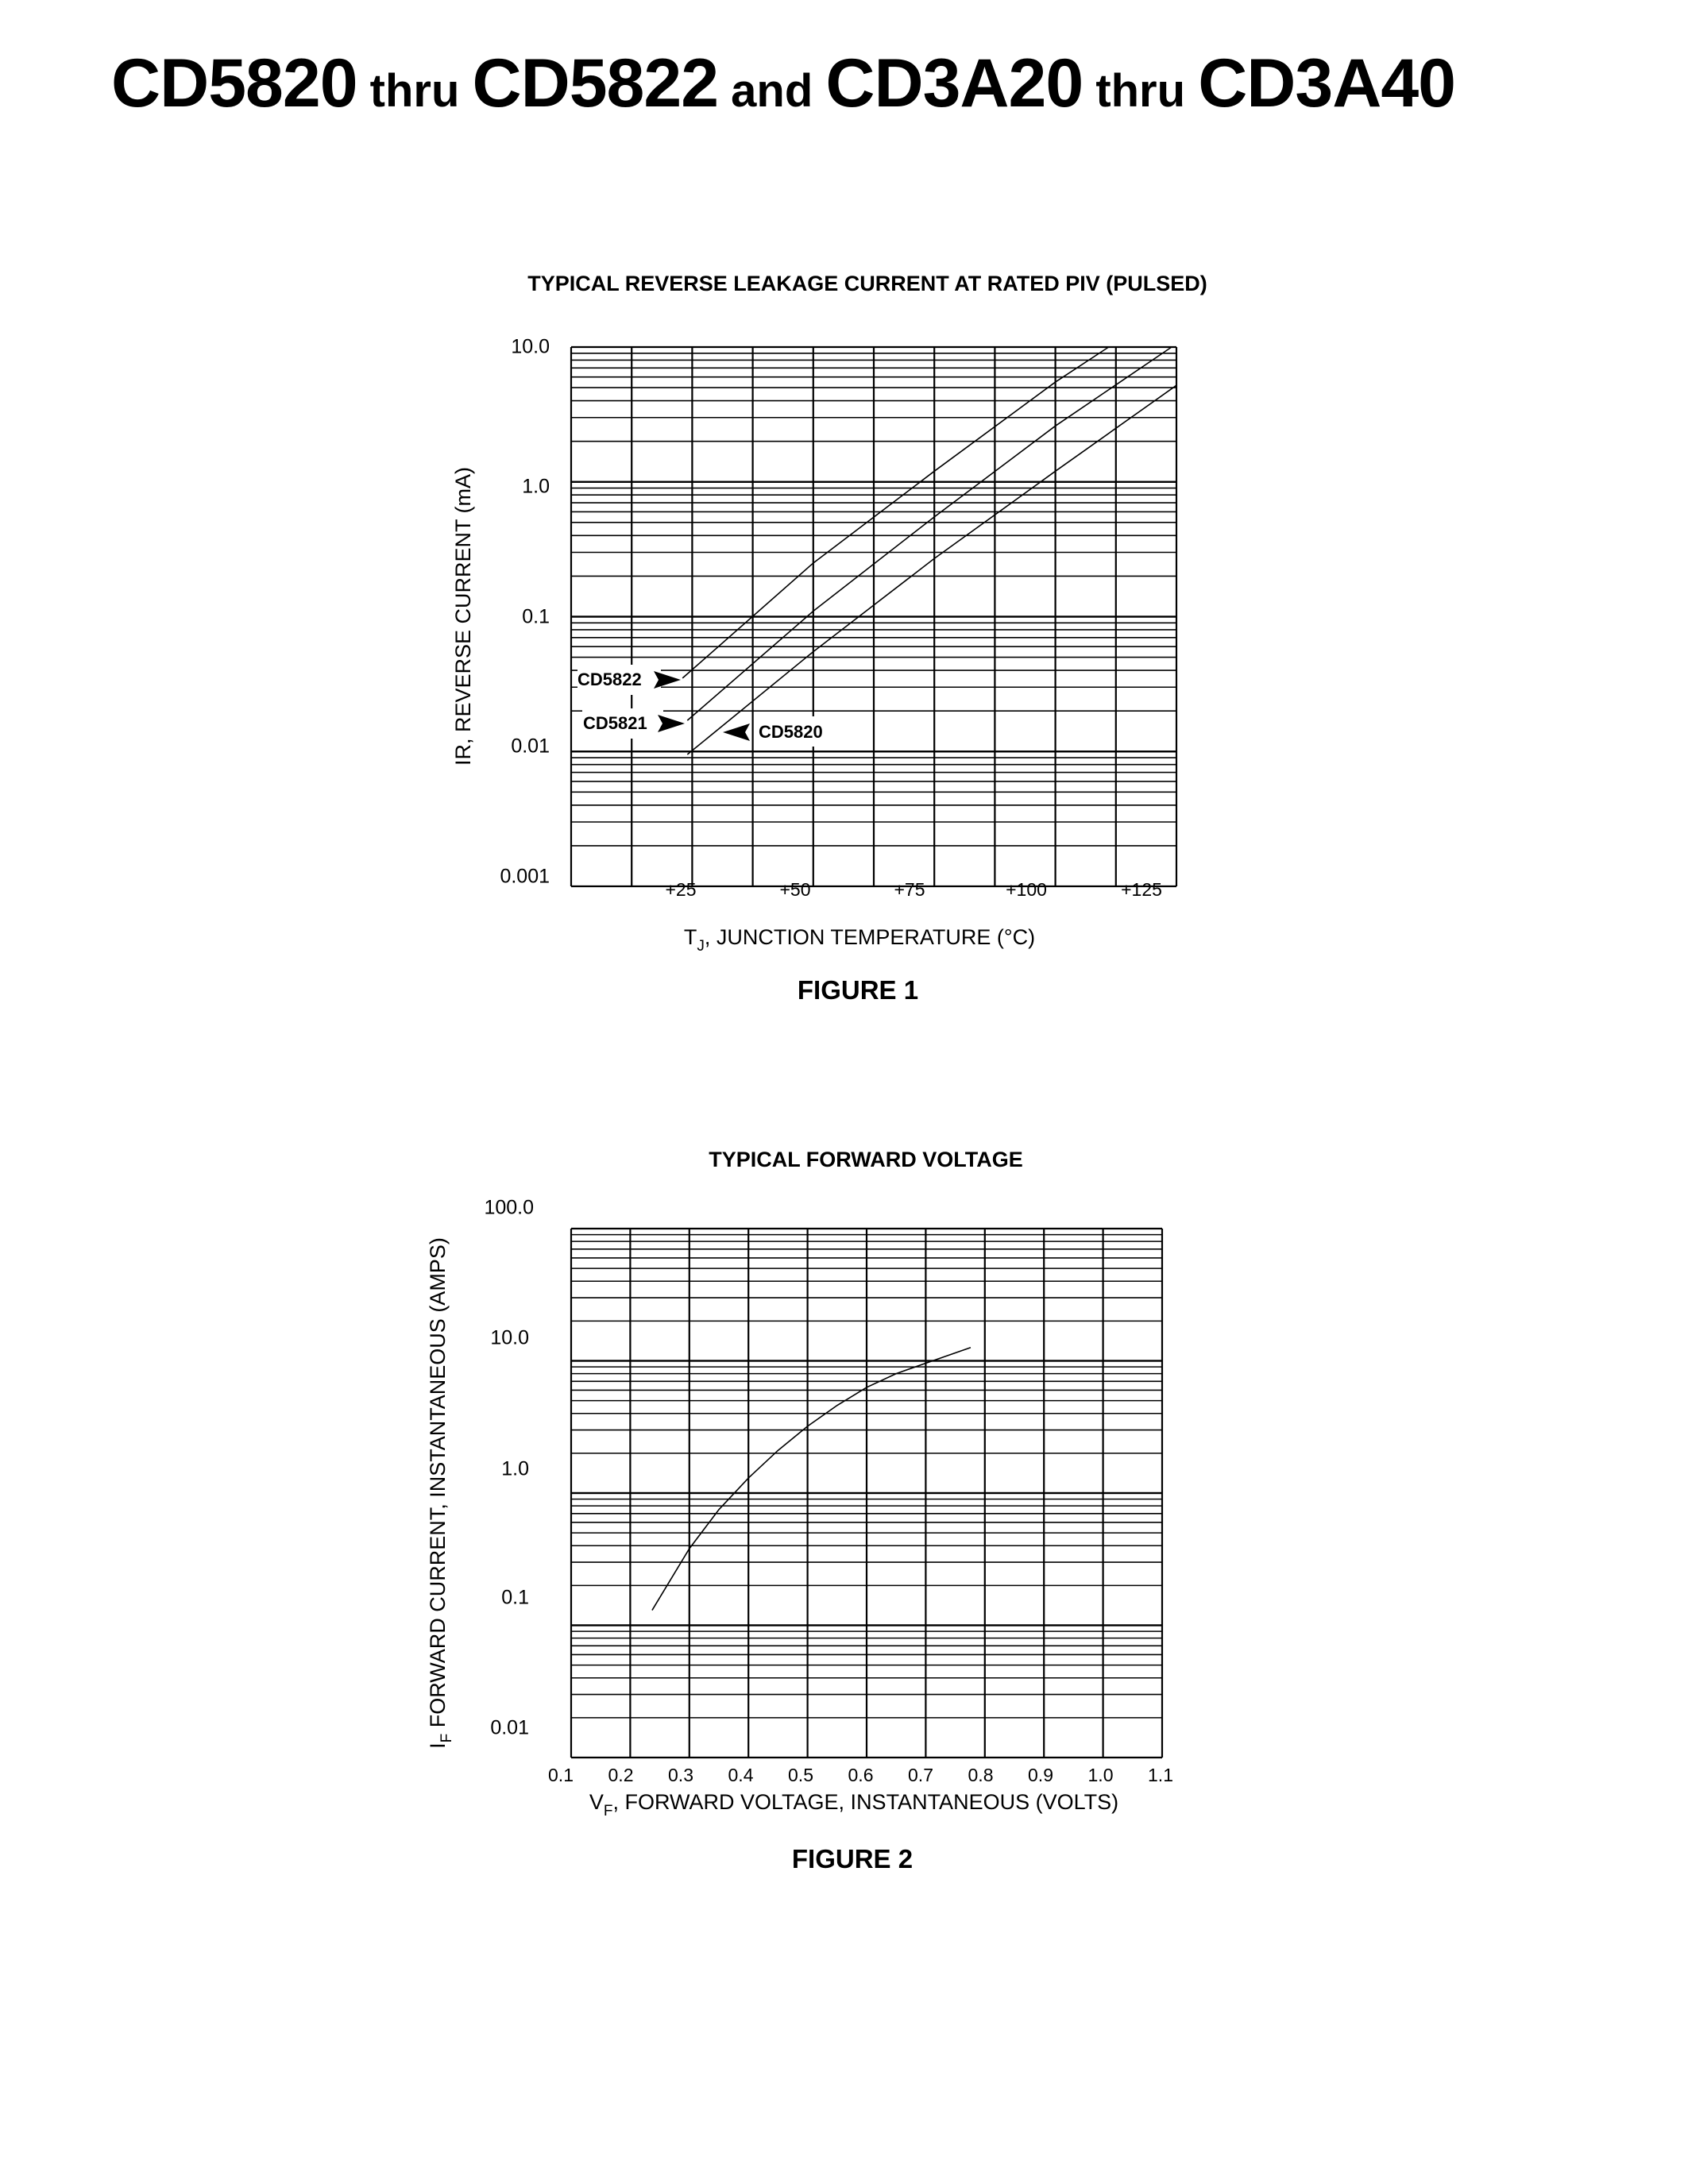 Image resolution: width=1688 pixels, height=2184 pixels. What do you see at coordinates (1100, 1775) in the screenshot?
I see `figure2-x-tick: 1.0` at bounding box center [1100, 1775].